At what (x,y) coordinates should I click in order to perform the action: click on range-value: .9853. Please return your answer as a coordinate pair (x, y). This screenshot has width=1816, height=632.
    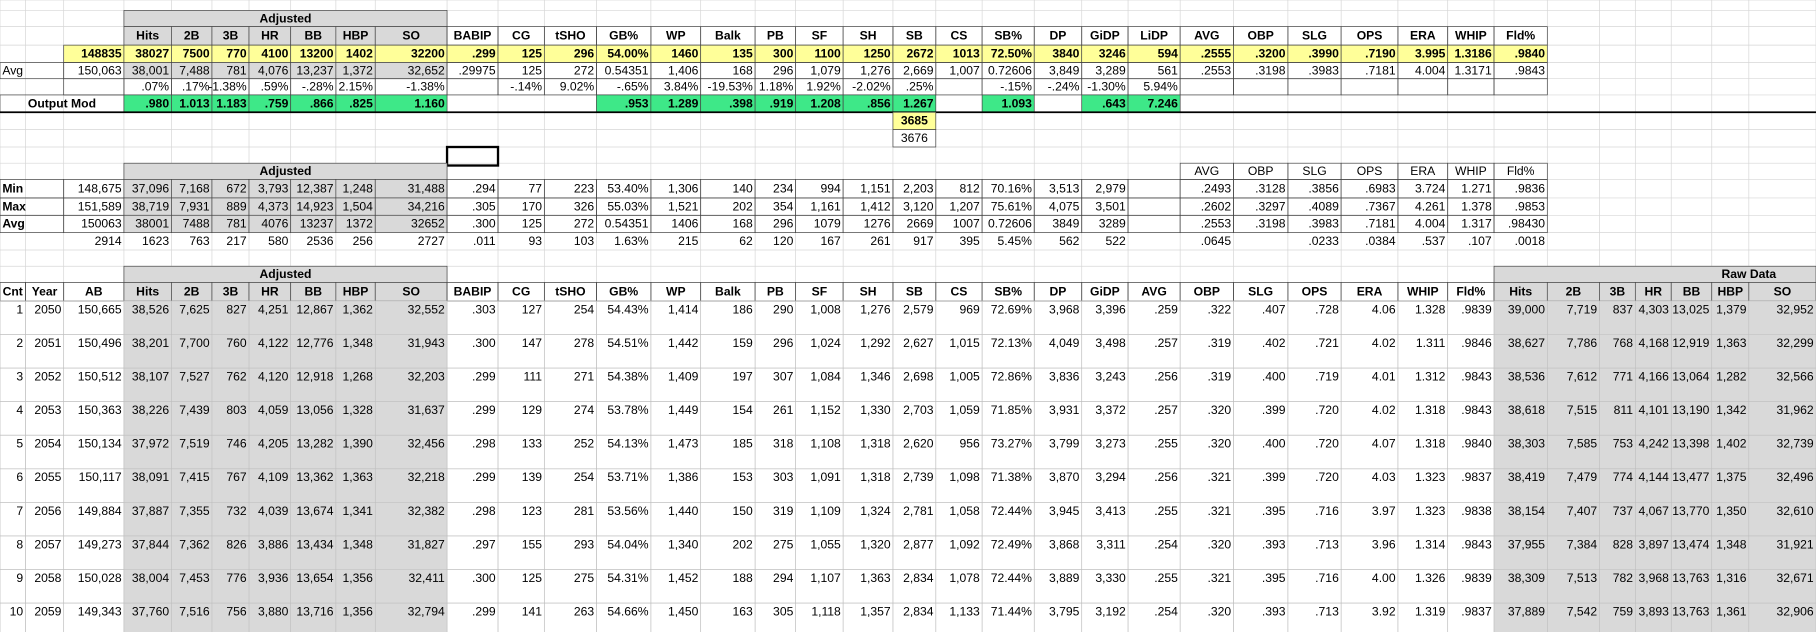
    Looking at the image, I should click on (1530, 206).